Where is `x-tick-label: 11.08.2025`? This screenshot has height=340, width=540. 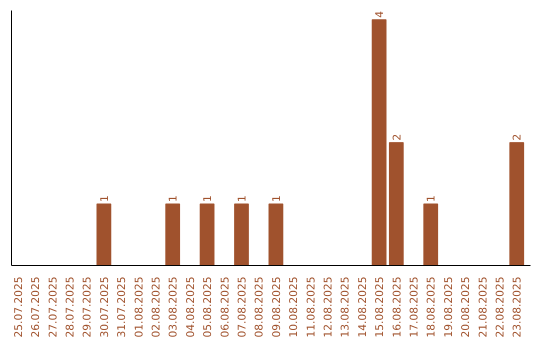
x-tick-label: 11.08.2025 is located at coordinates (311, 307).